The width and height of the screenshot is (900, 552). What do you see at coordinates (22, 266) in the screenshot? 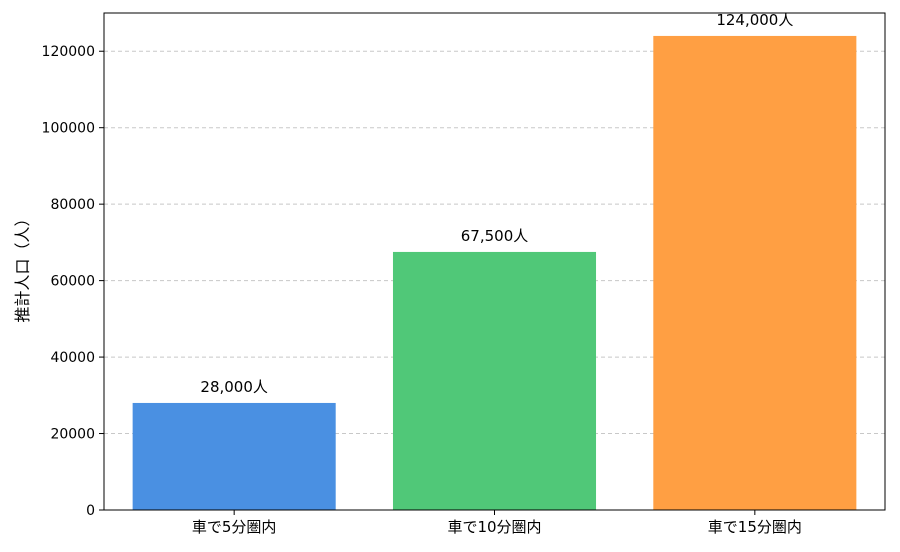
I see `y-axis-title: 推計人口（人）` at bounding box center [22, 266].